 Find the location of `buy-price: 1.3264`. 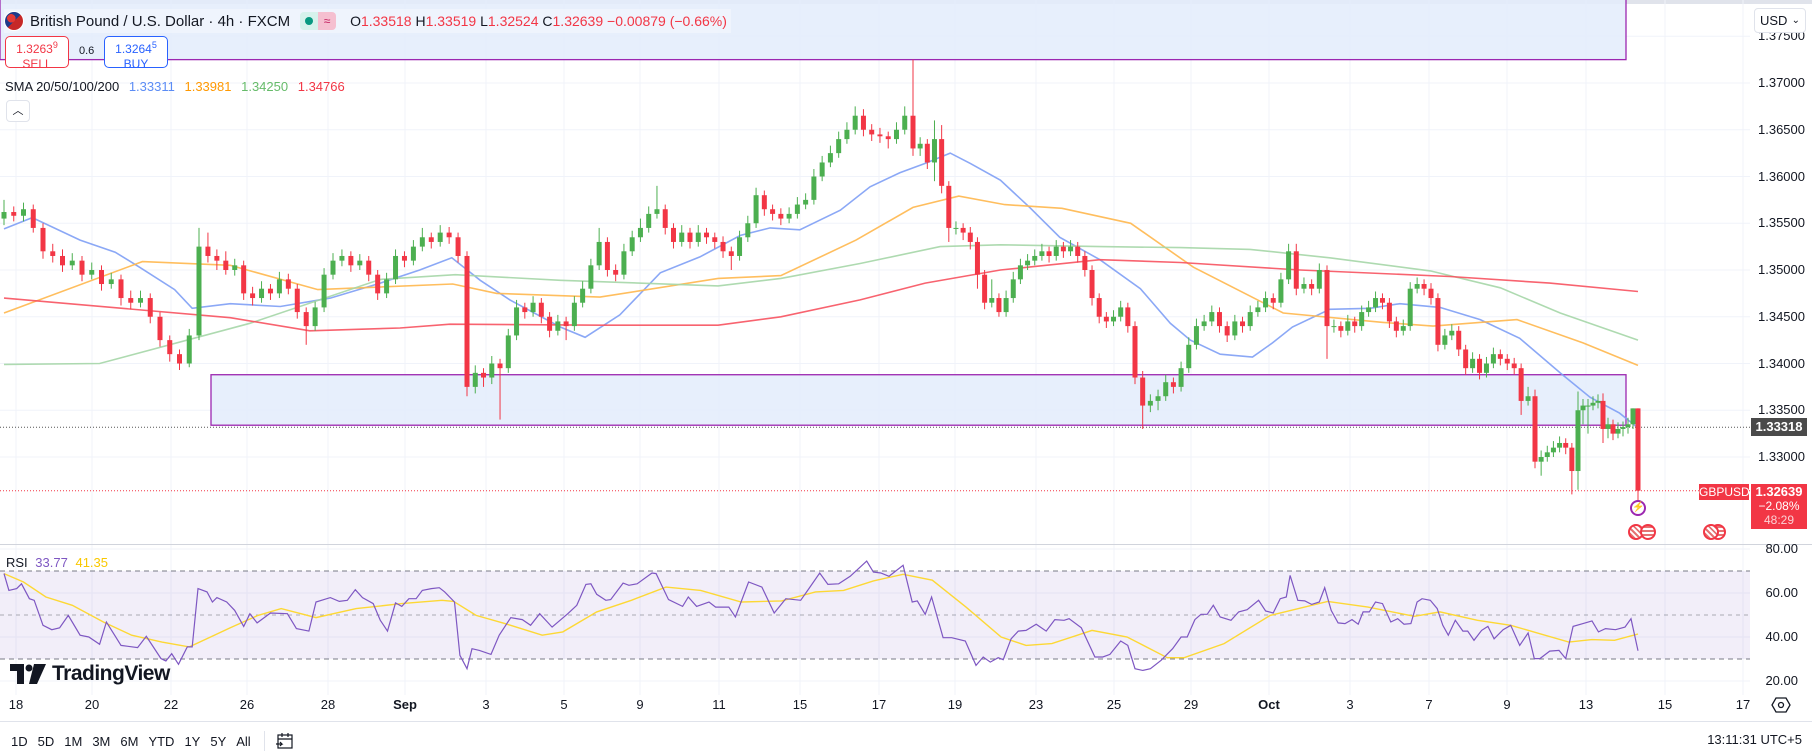

buy-price: 1.3264 is located at coordinates (133, 49).